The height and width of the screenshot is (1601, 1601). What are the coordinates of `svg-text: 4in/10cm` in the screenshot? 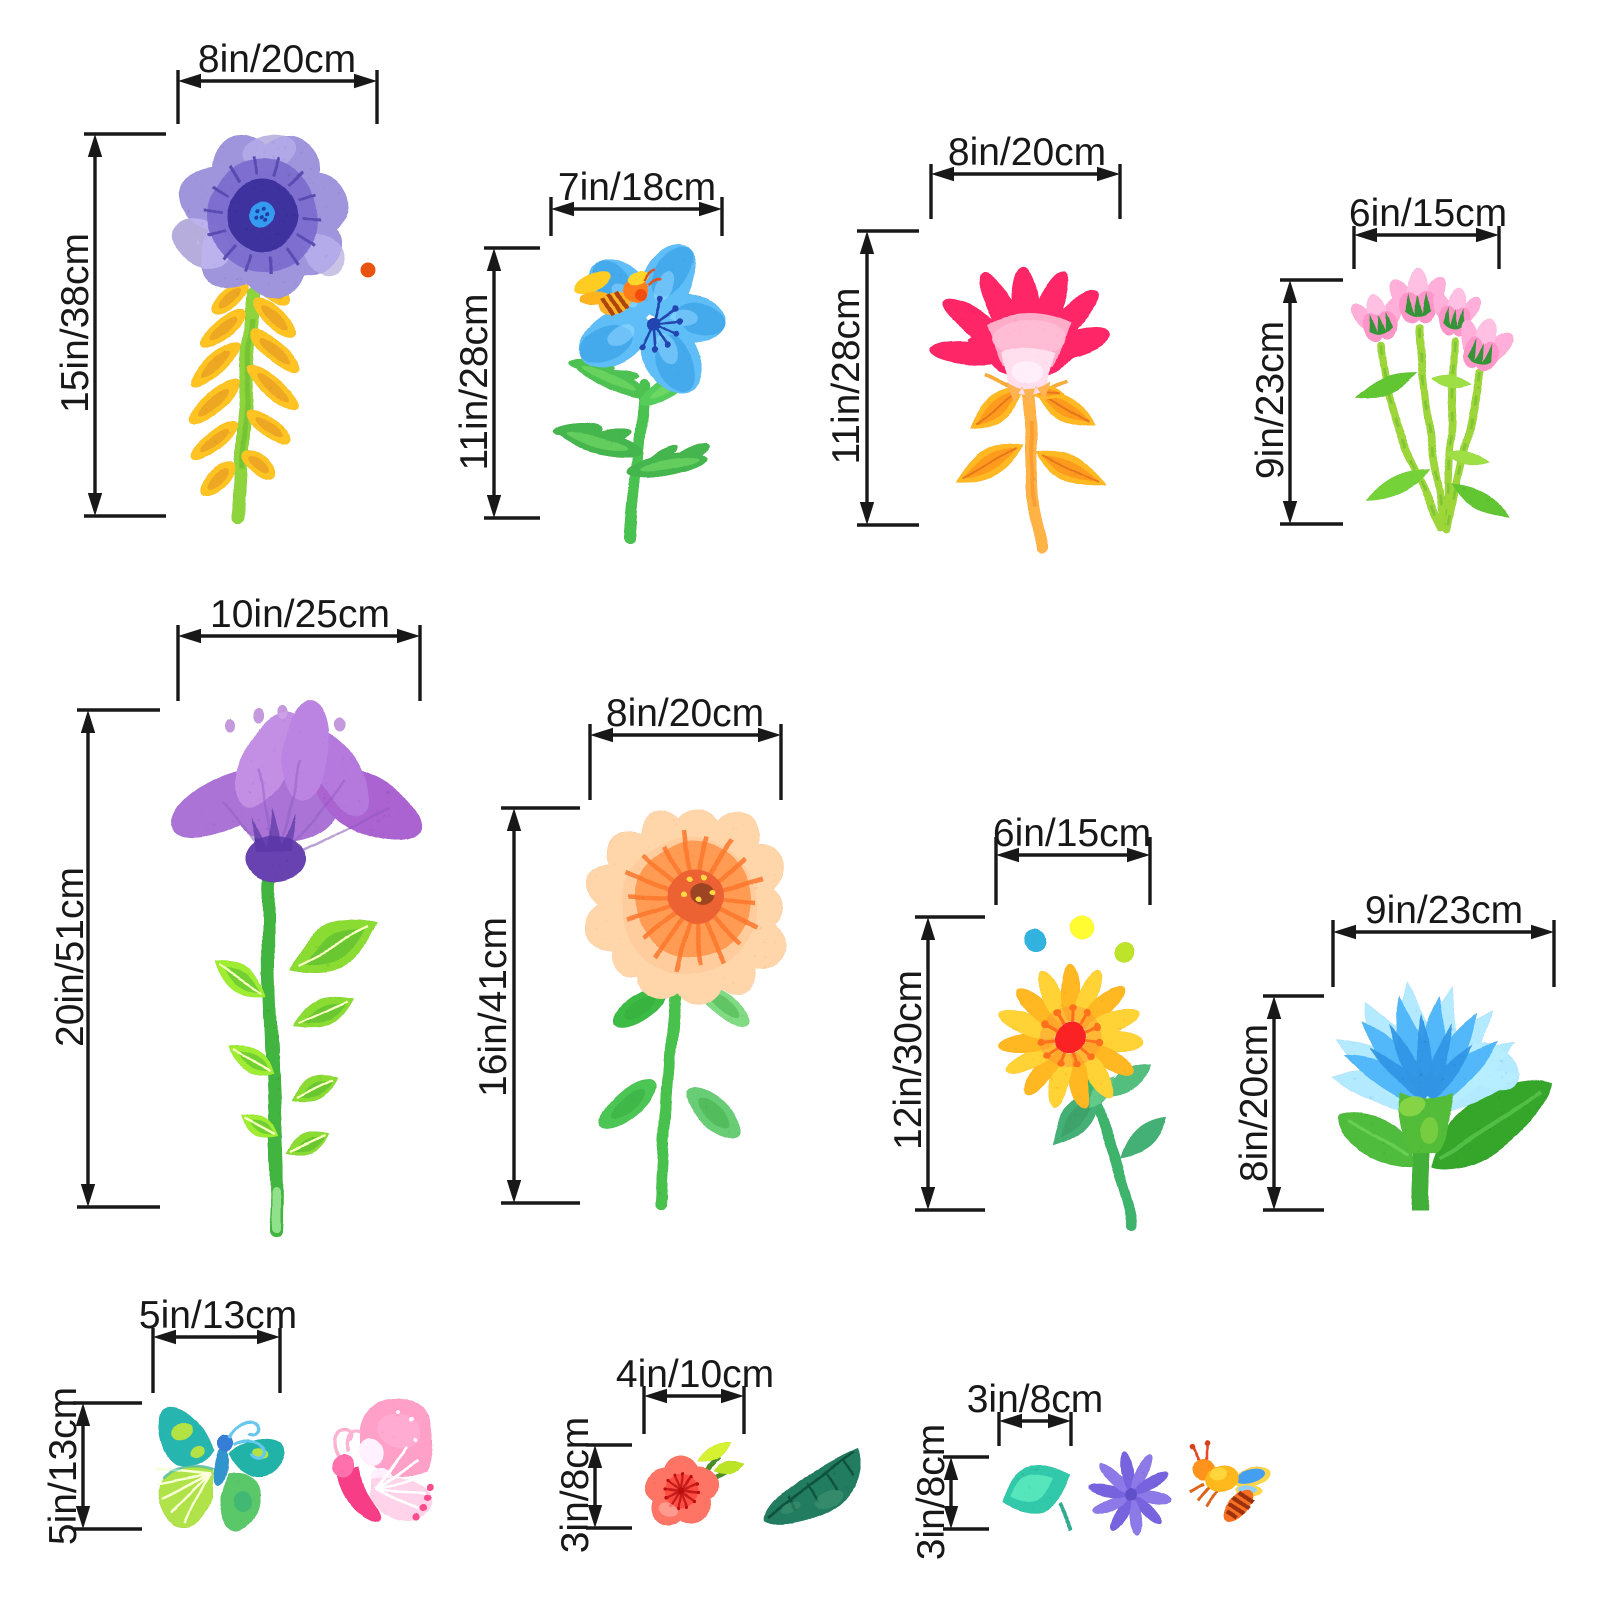 It's located at (695, 1374).